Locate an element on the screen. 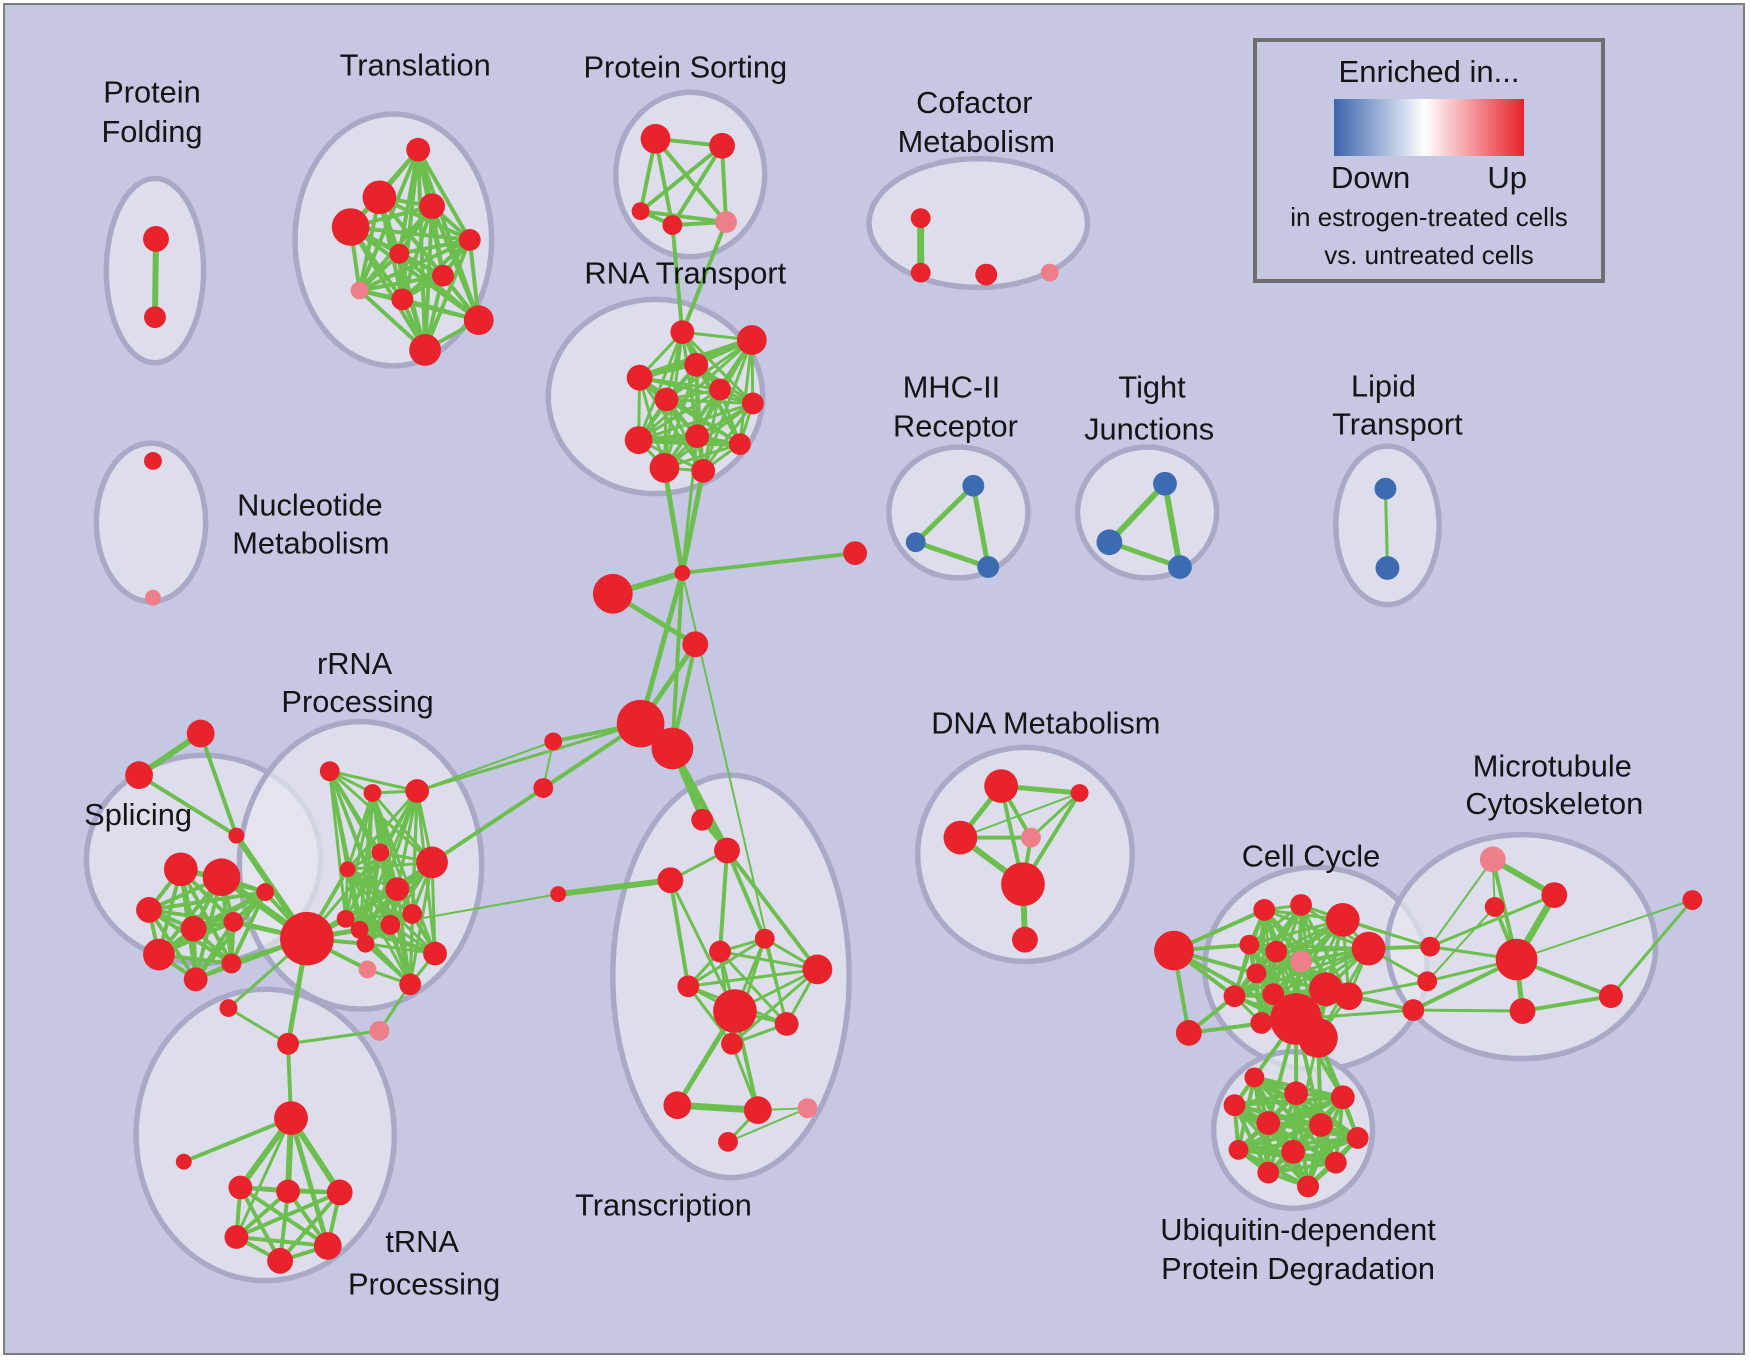 The width and height of the screenshot is (1750, 1360). node-hub is located at coordinates (307, 938).